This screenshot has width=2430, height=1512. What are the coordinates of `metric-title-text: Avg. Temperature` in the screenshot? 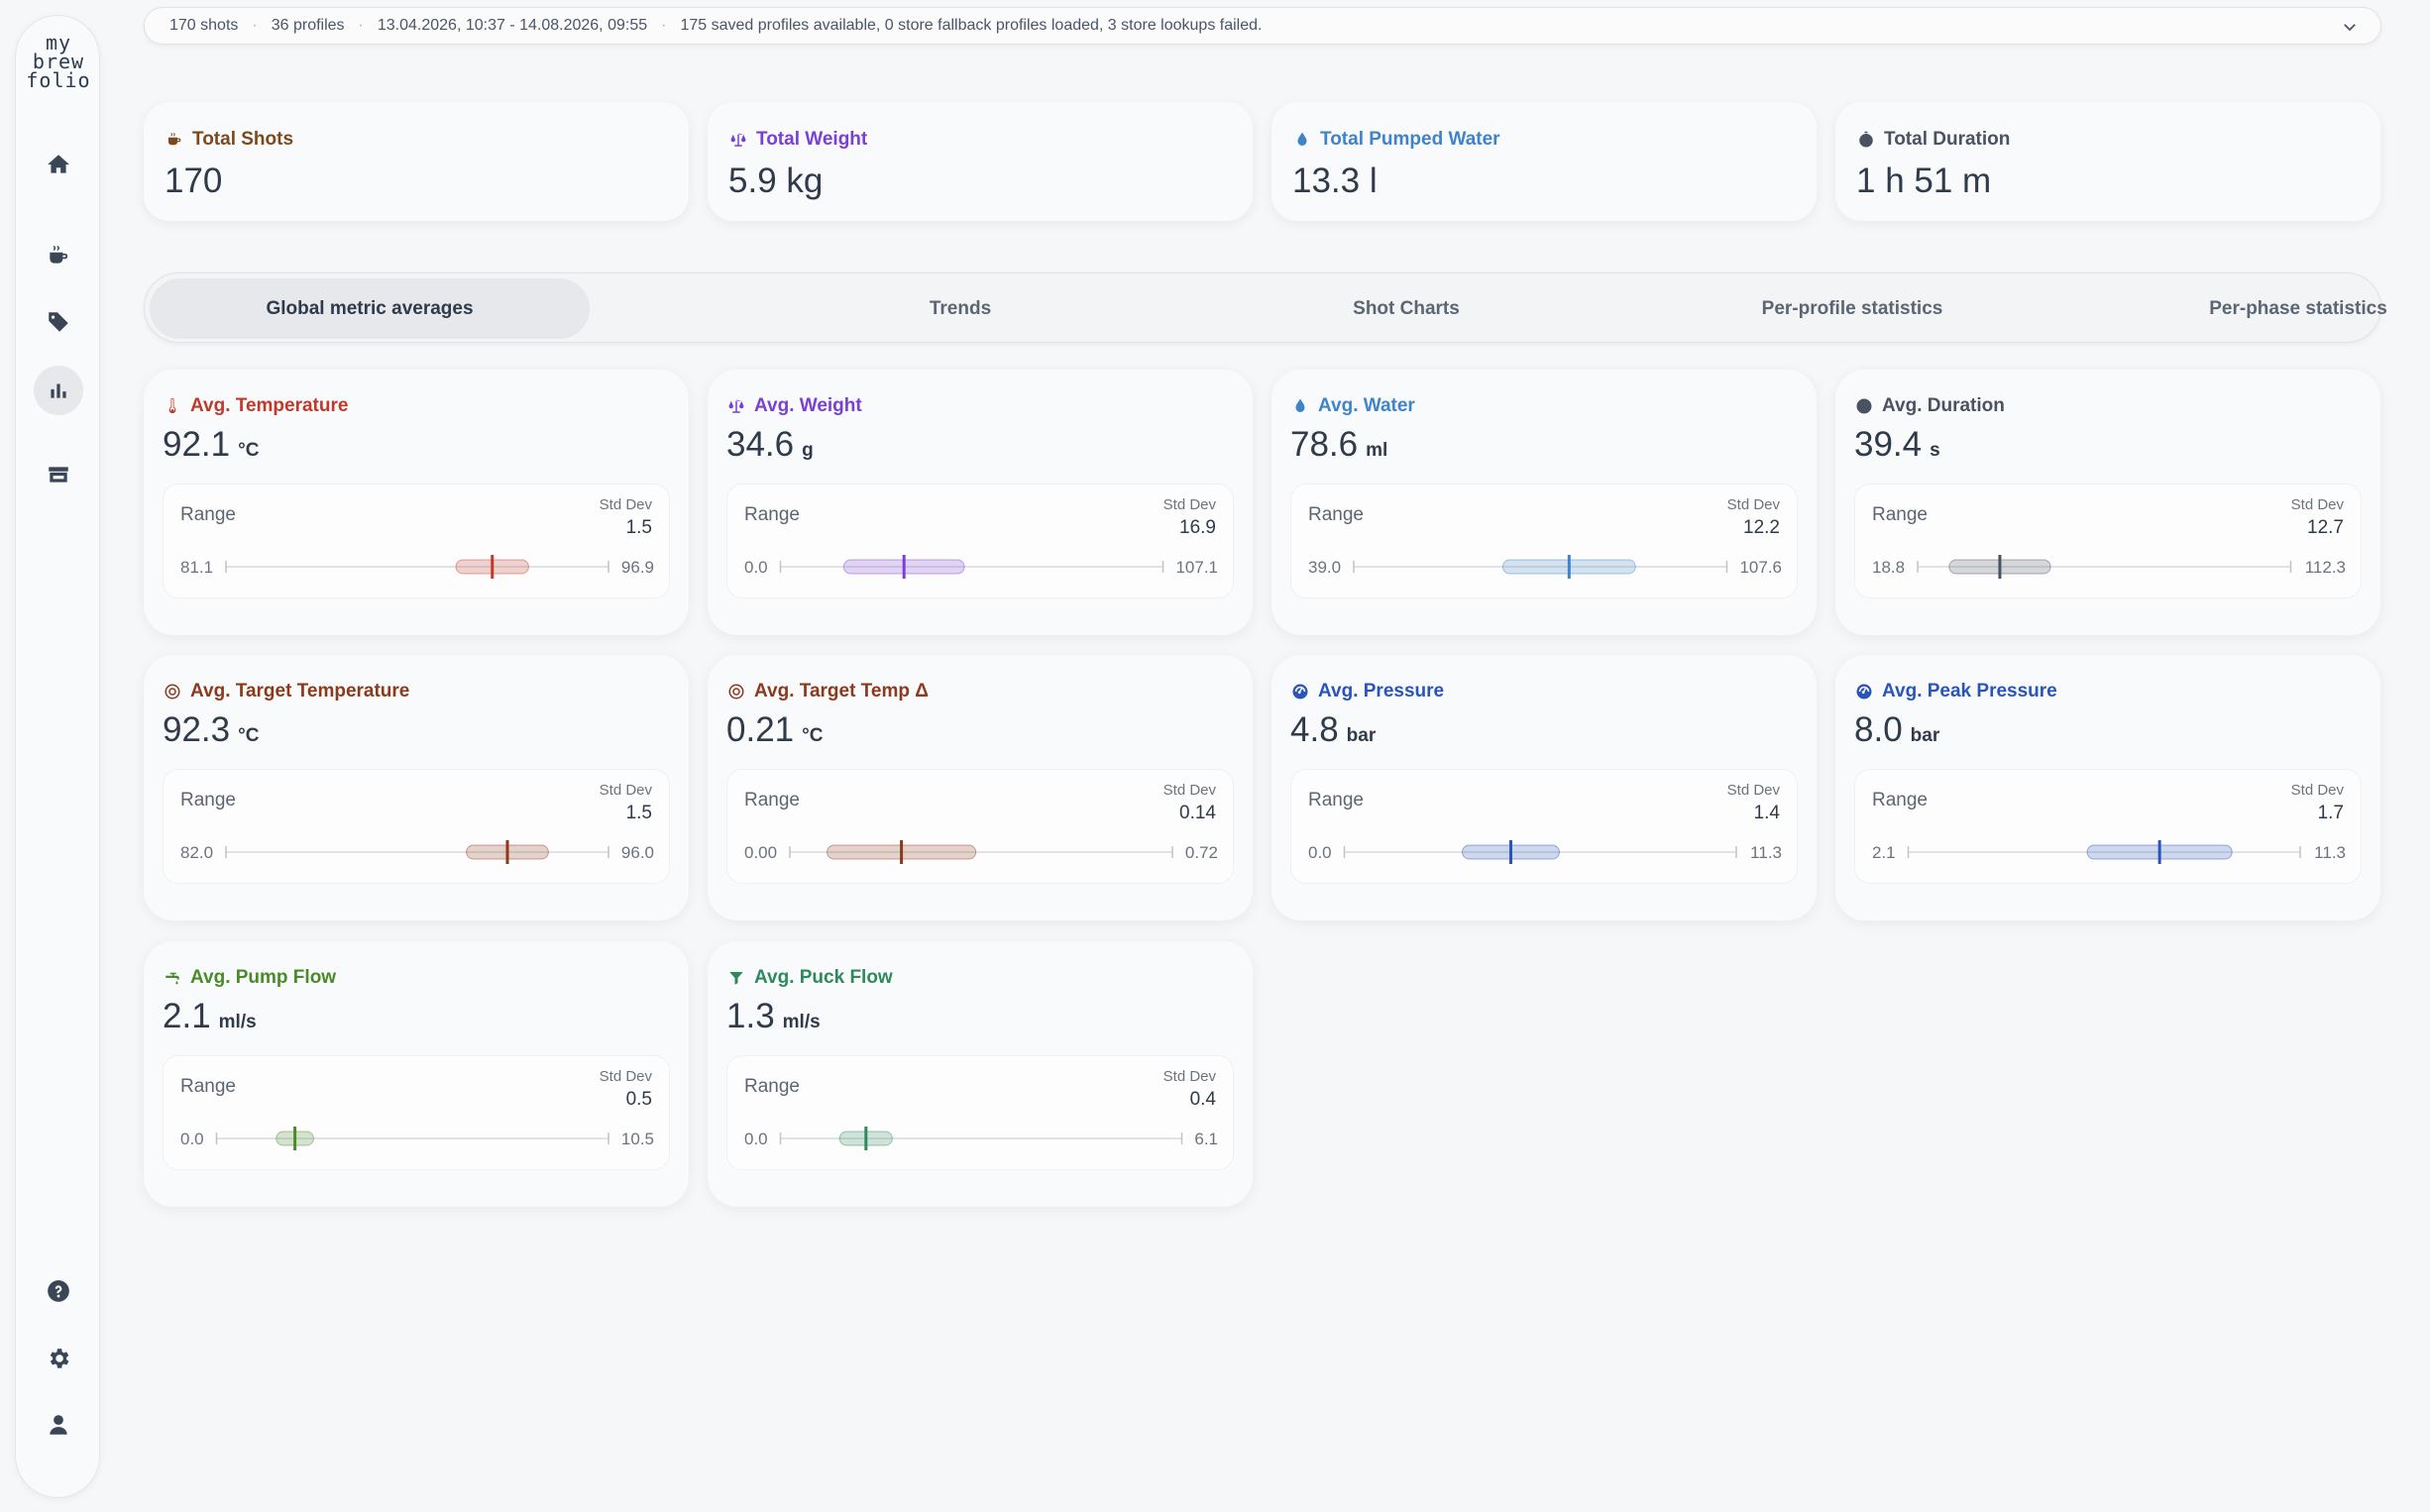 It's located at (269, 405).